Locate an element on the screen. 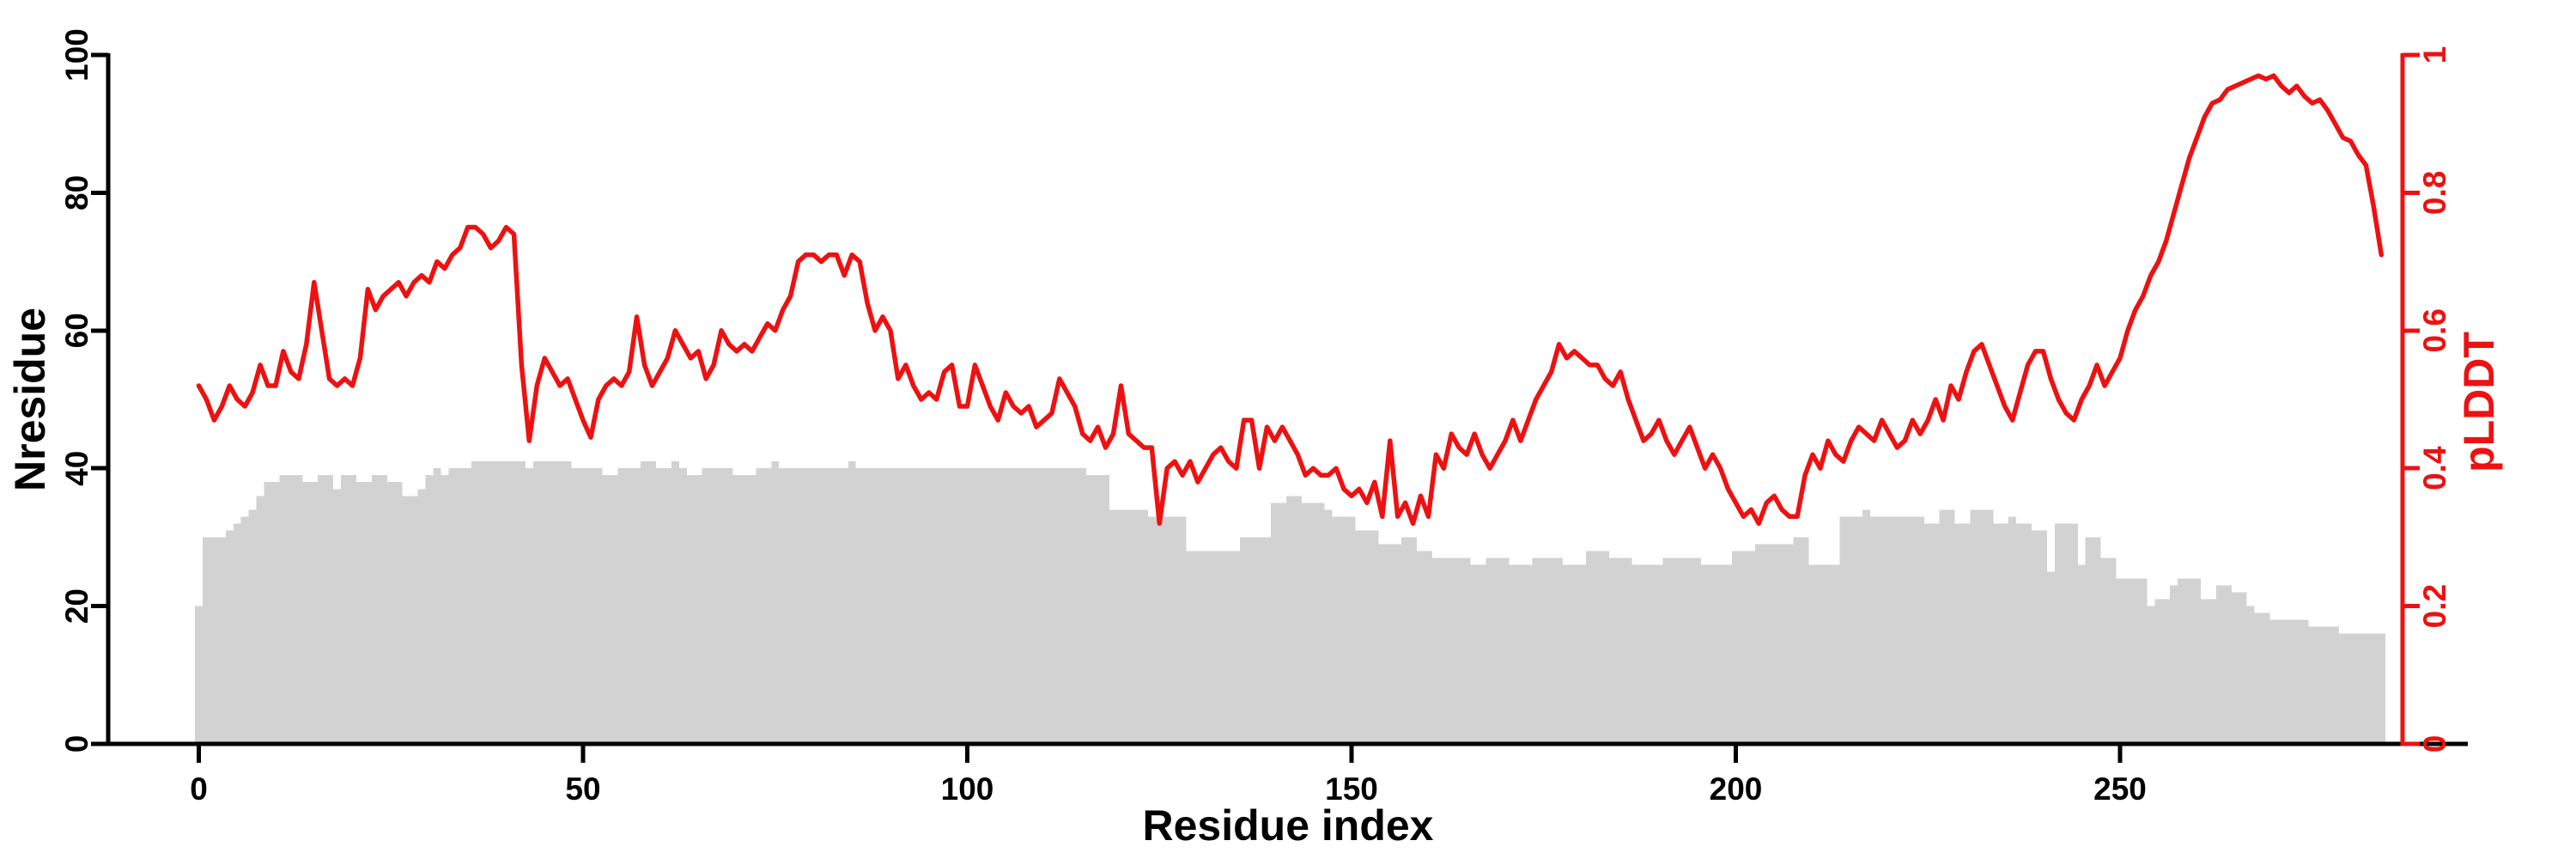 The image size is (2576, 859). left-axis-tick-label: 0 is located at coordinates (77, 744).